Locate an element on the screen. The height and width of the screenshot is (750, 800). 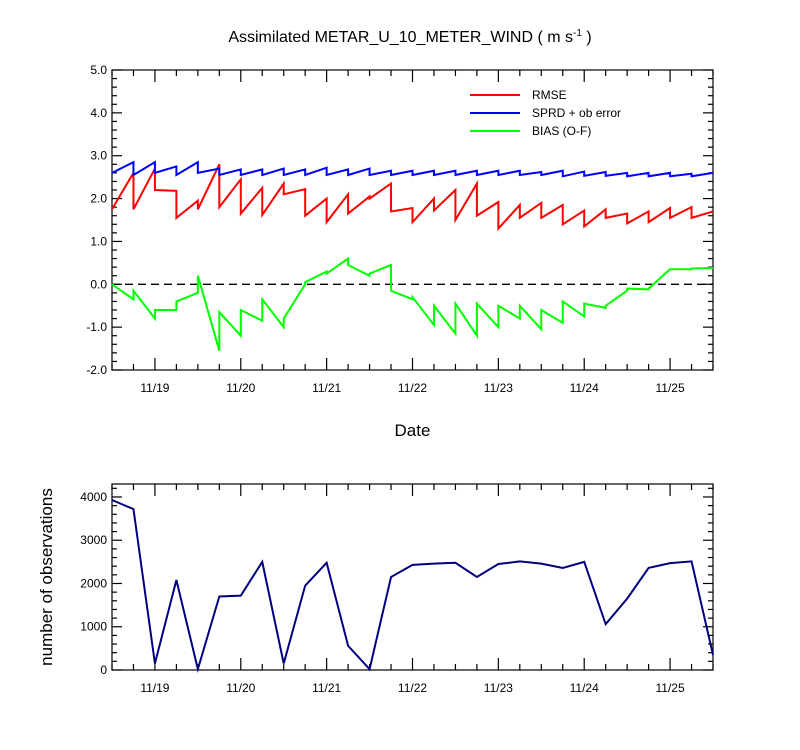
y-tick-label: 1000 is located at coordinates (93, 627).